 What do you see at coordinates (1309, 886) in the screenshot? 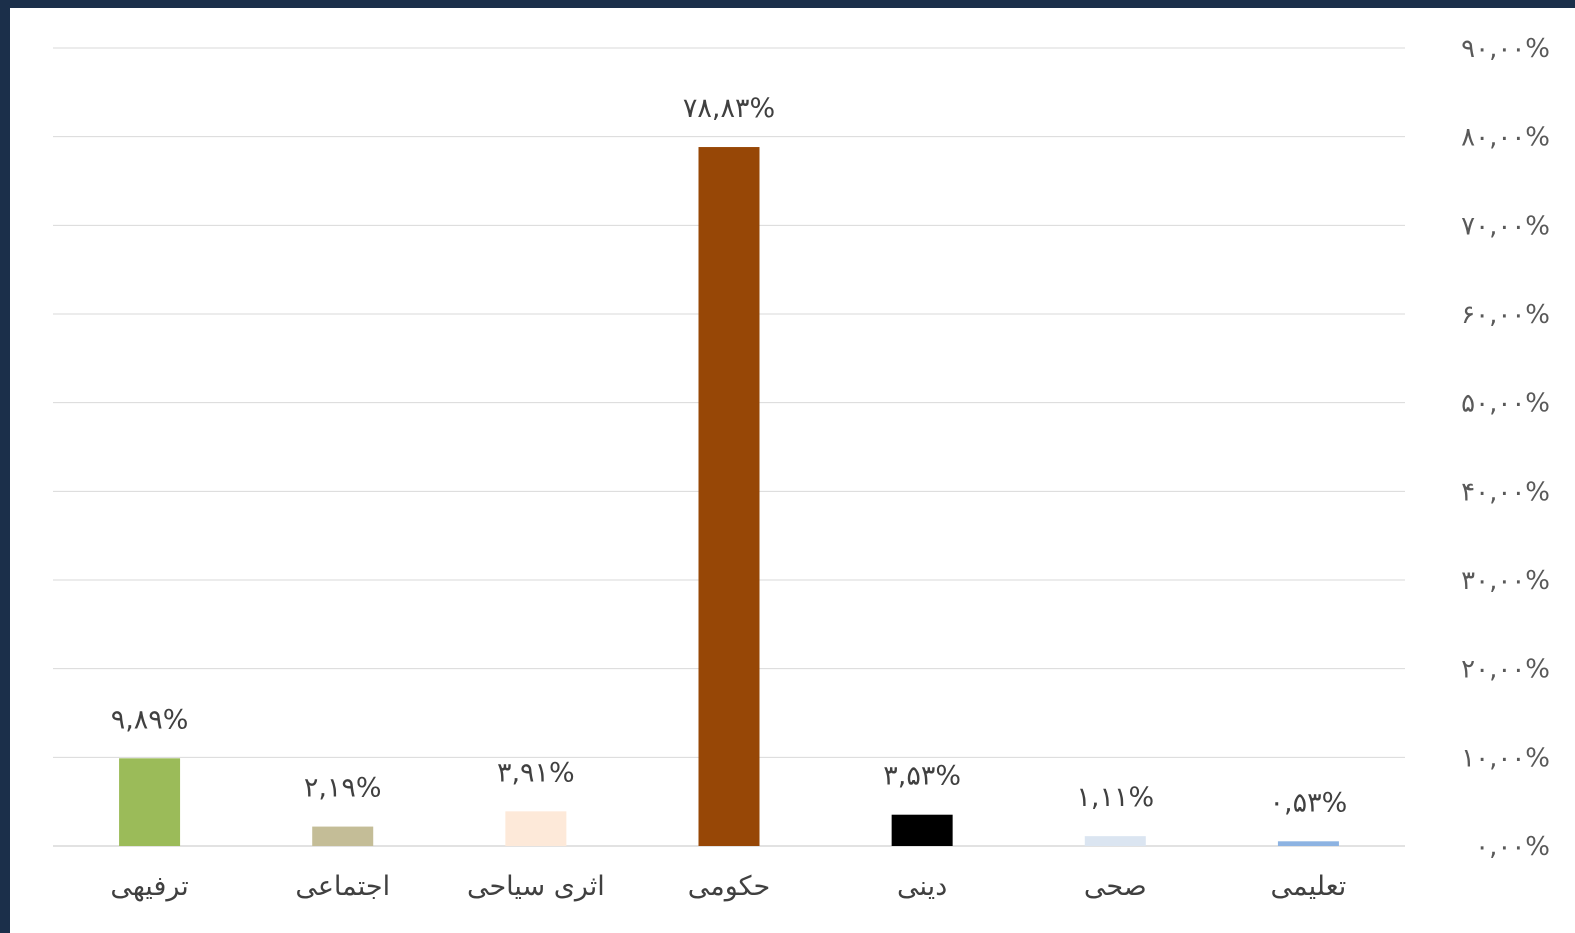
I see `category-label: تعلیمی` at bounding box center [1309, 886].